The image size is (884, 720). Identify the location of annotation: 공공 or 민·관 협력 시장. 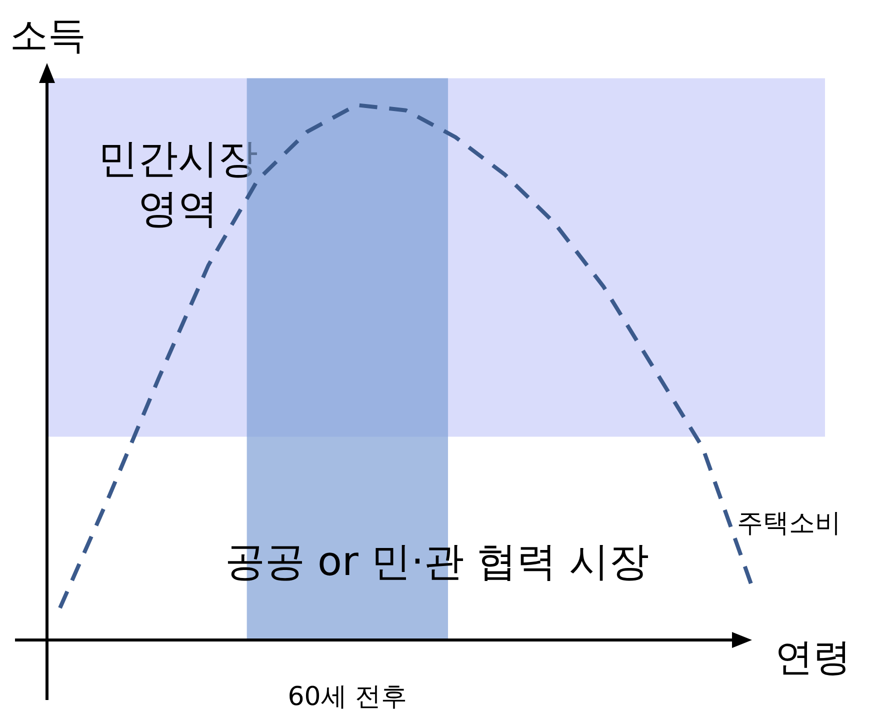
(437, 562).